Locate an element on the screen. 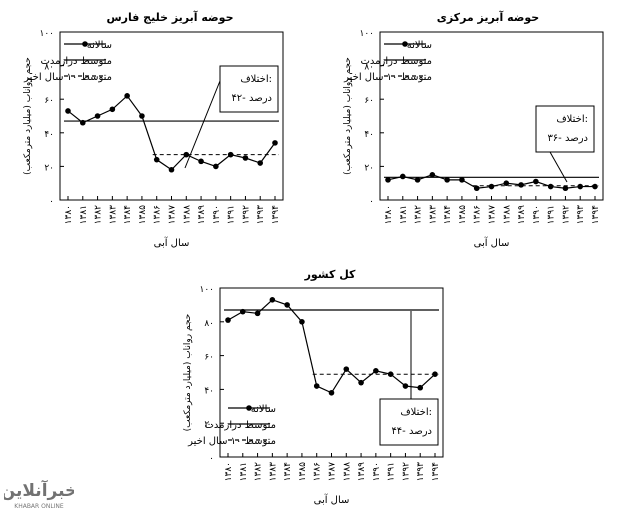  watermark-logo: خبرآنلاین KHABAR ONLINE is located at coordinates (39, 494).